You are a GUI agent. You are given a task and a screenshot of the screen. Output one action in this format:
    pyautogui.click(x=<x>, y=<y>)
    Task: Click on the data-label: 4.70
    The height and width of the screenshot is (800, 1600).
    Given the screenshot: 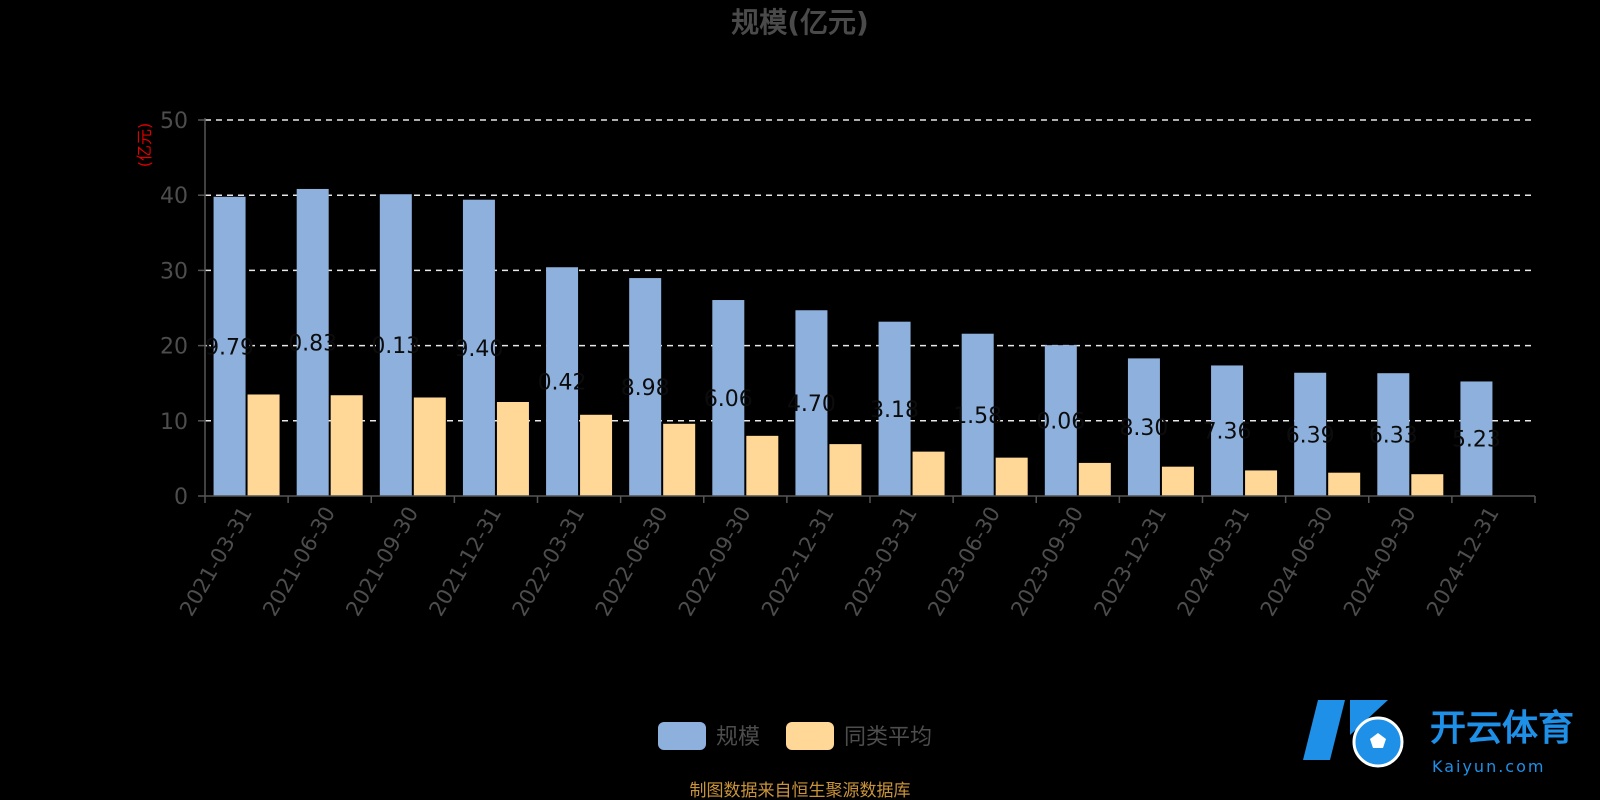 What is the action you would take?
    pyautogui.click(x=811, y=404)
    